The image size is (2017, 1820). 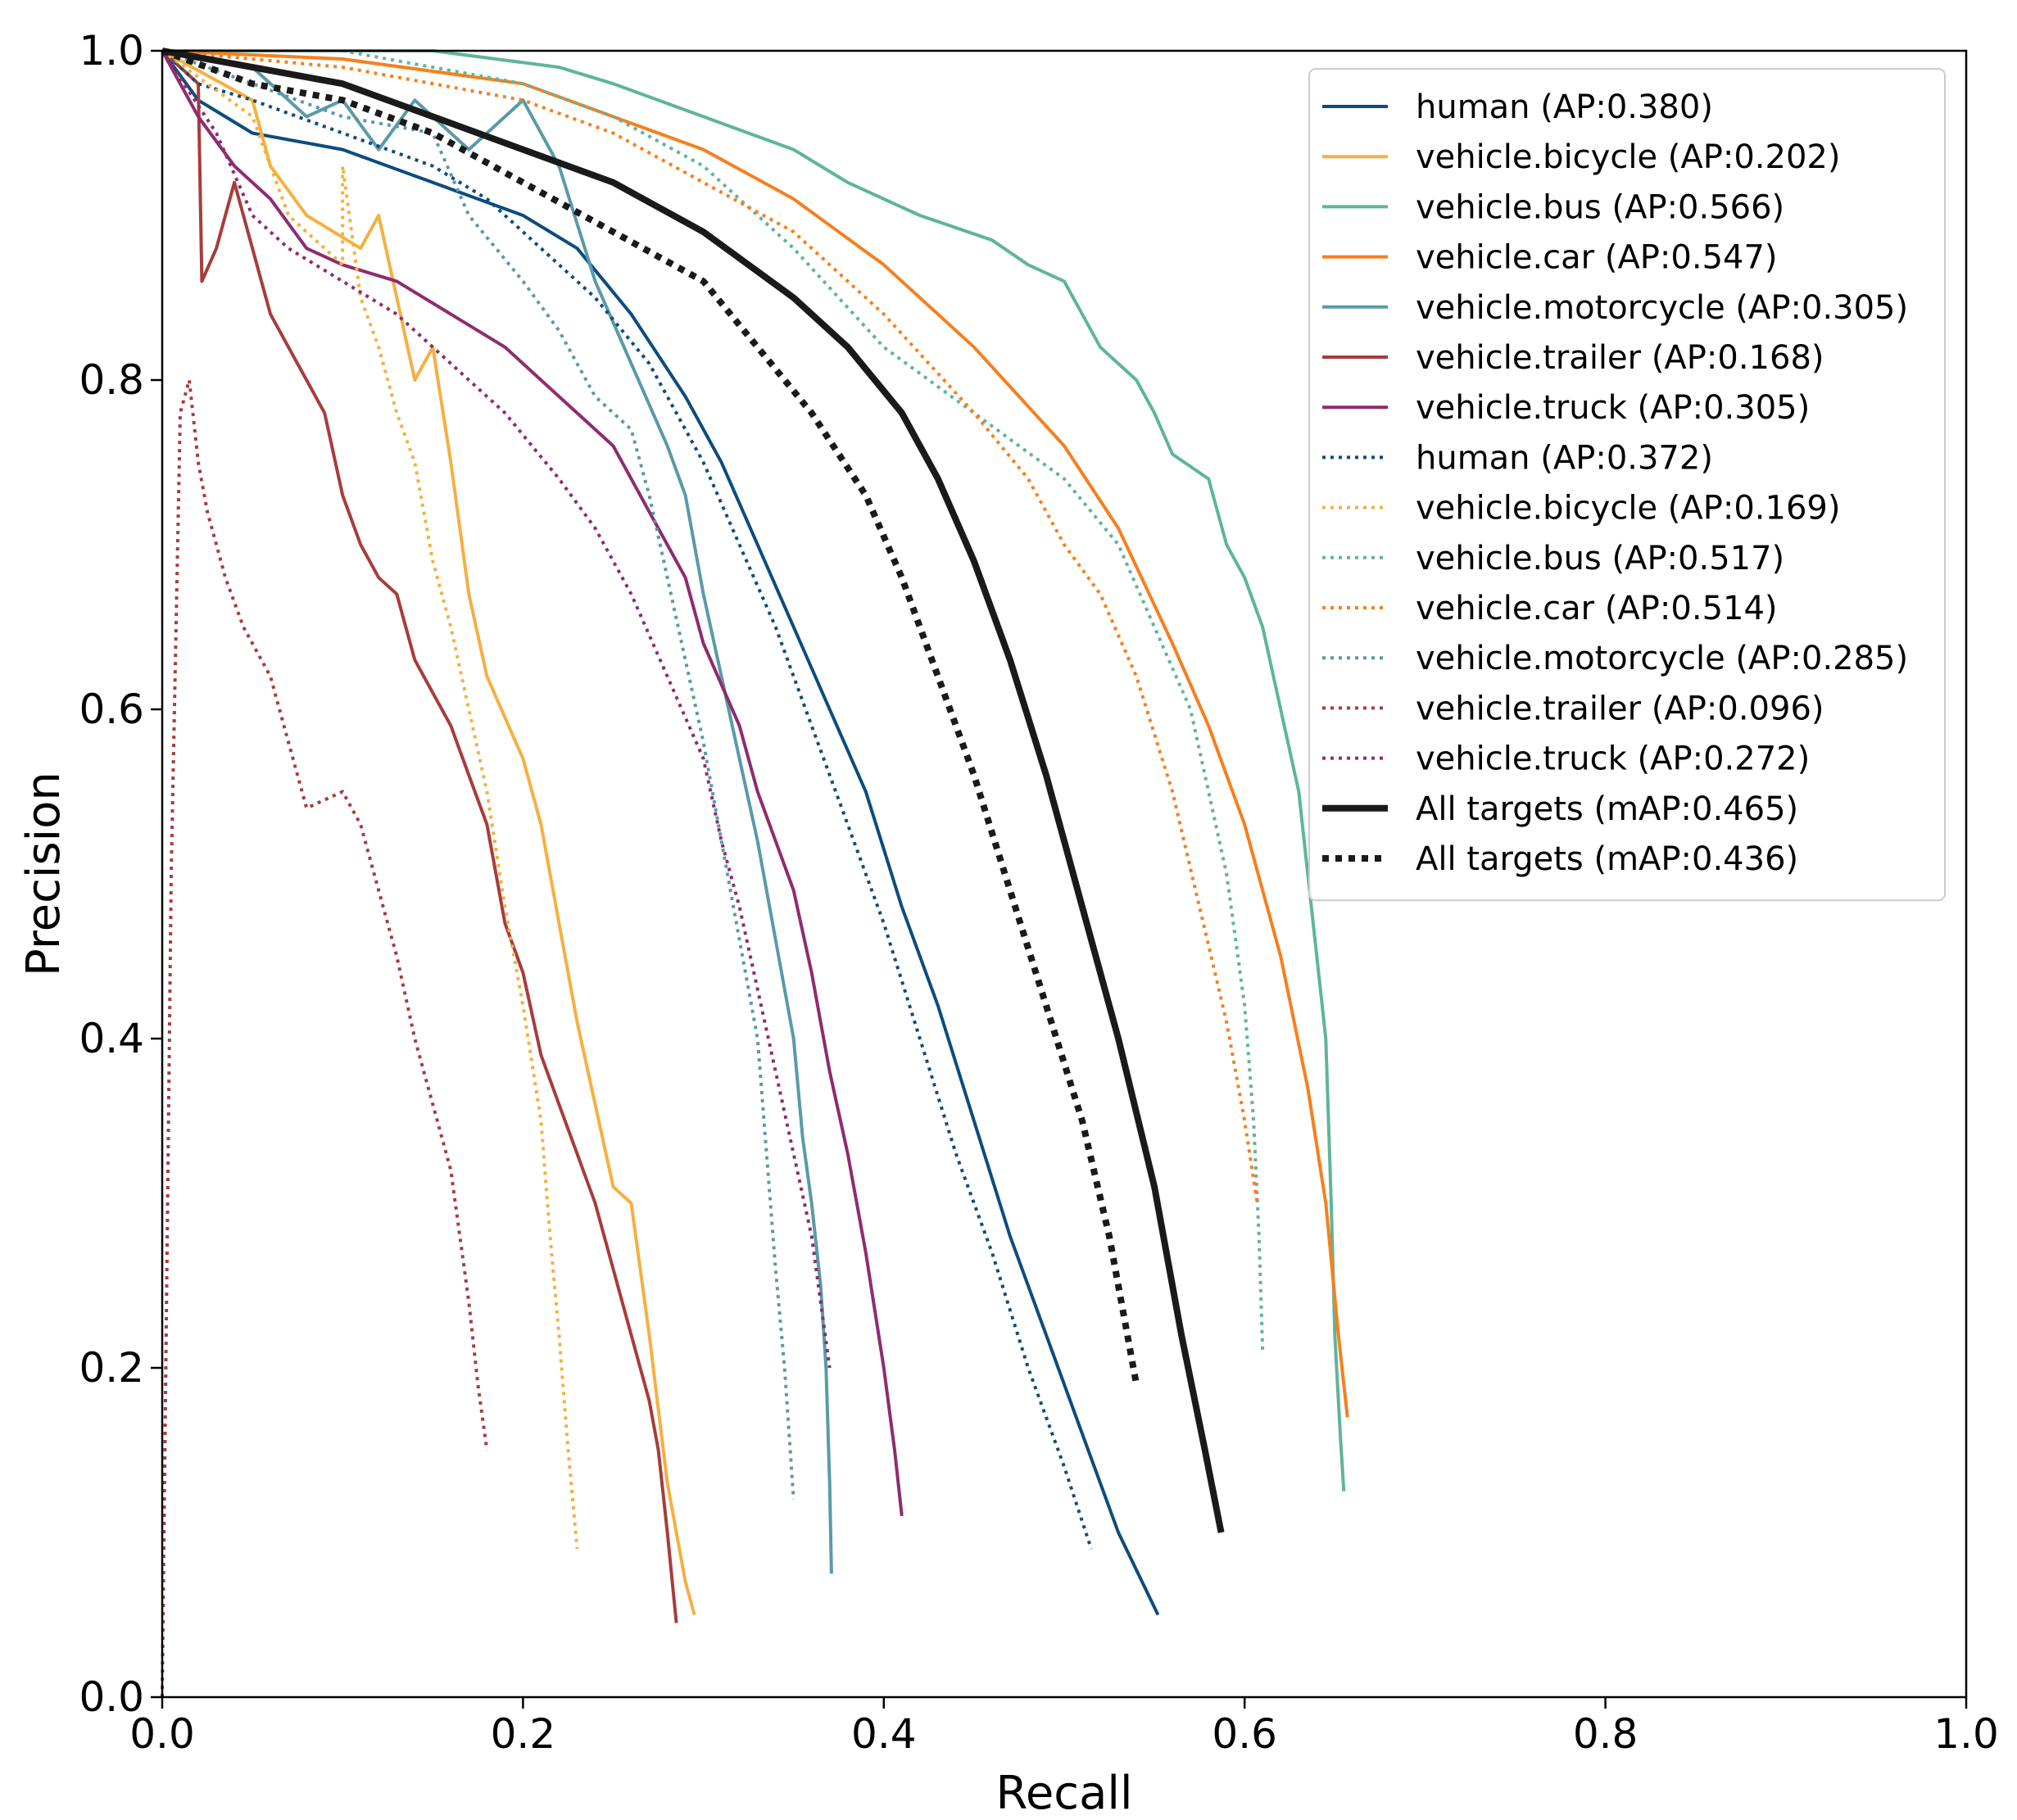 What do you see at coordinates (1245, 1734) in the screenshot?
I see `x-tick-label: 0.6` at bounding box center [1245, 1734].